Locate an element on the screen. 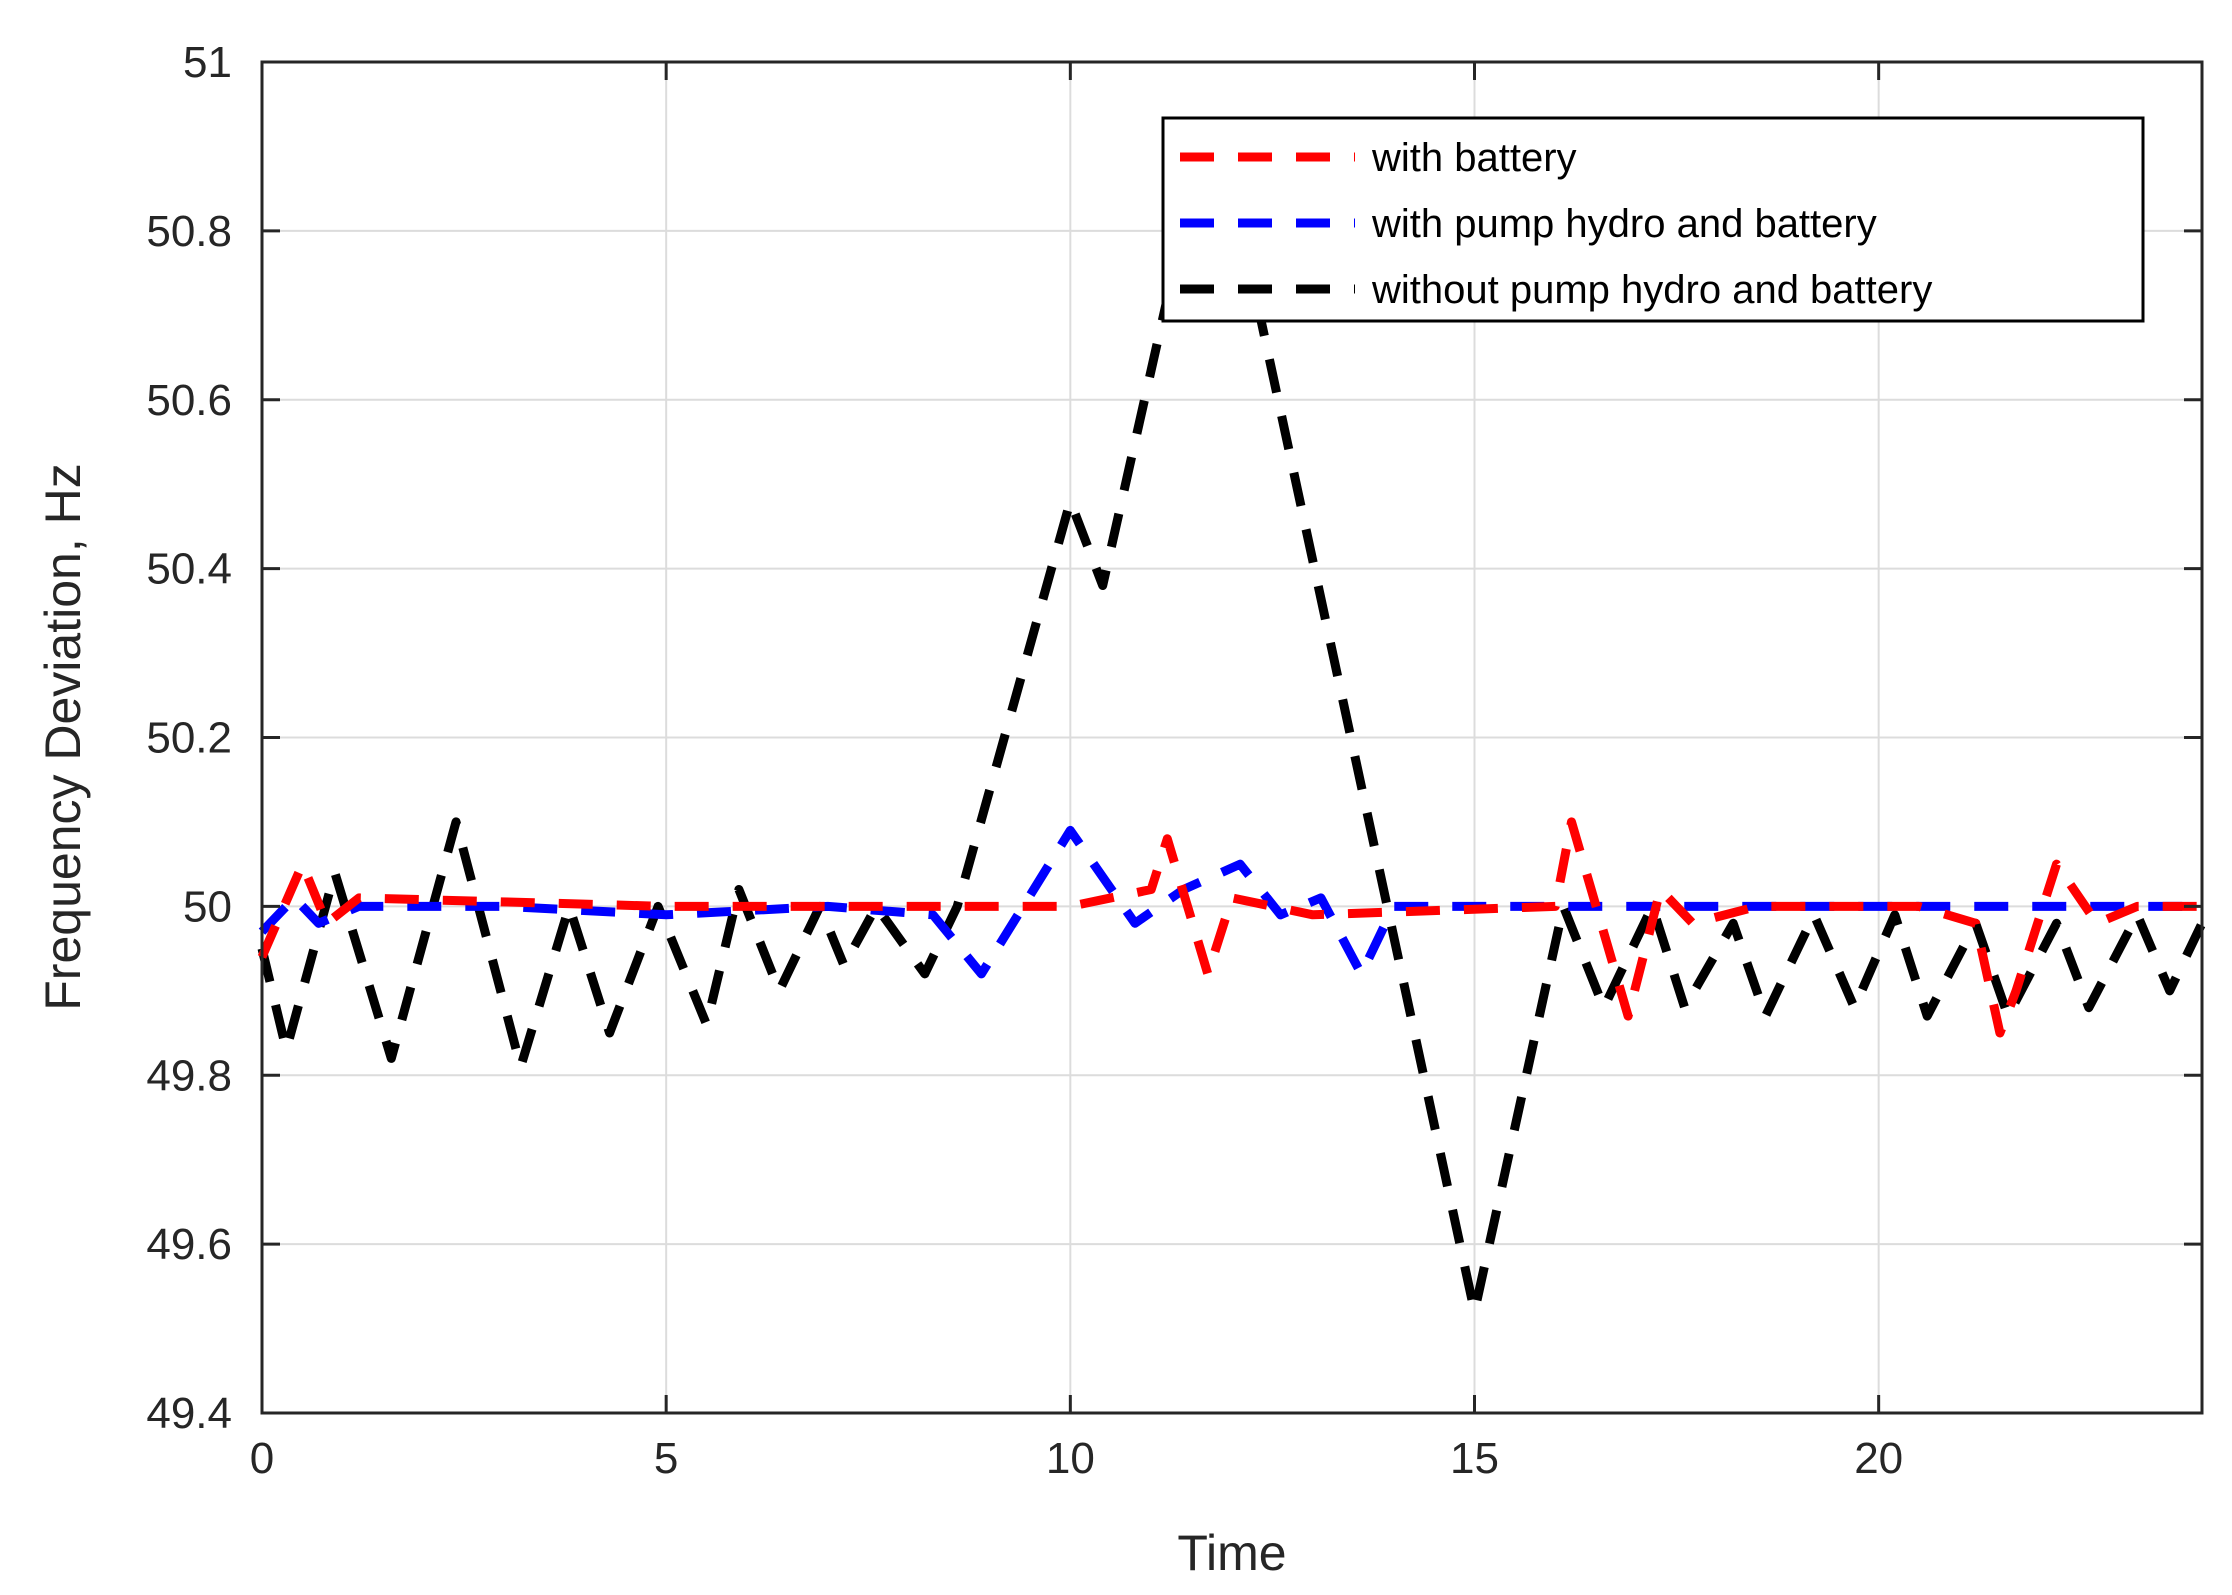 The image size is (2232, 1595). y-axis-label: Frequency Deviation, Hz is located at coordinates (63, 736).